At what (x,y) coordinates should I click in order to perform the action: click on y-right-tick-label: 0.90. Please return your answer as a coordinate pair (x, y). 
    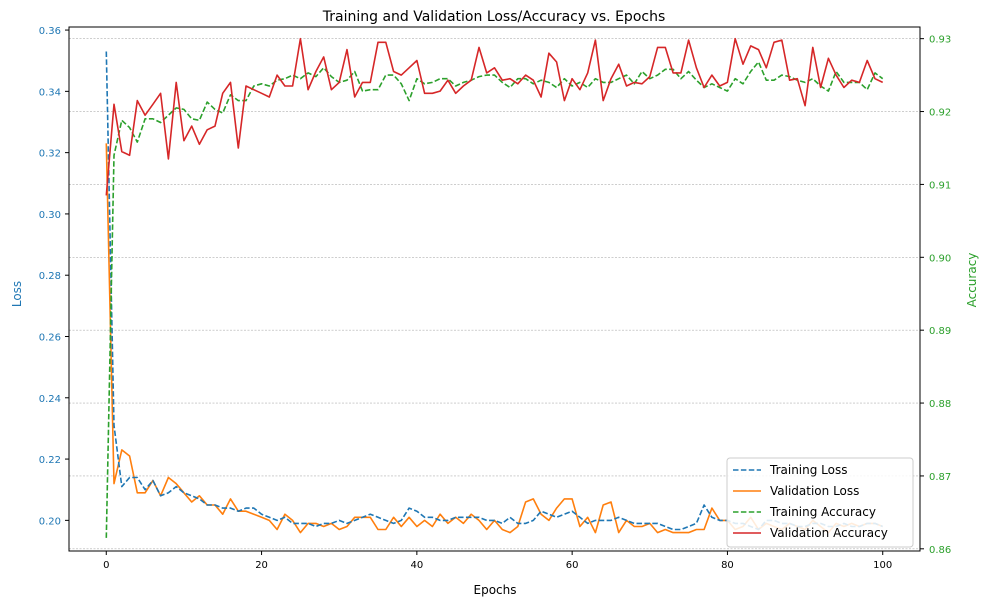
    Looking at the image, I should click on (940, 258).